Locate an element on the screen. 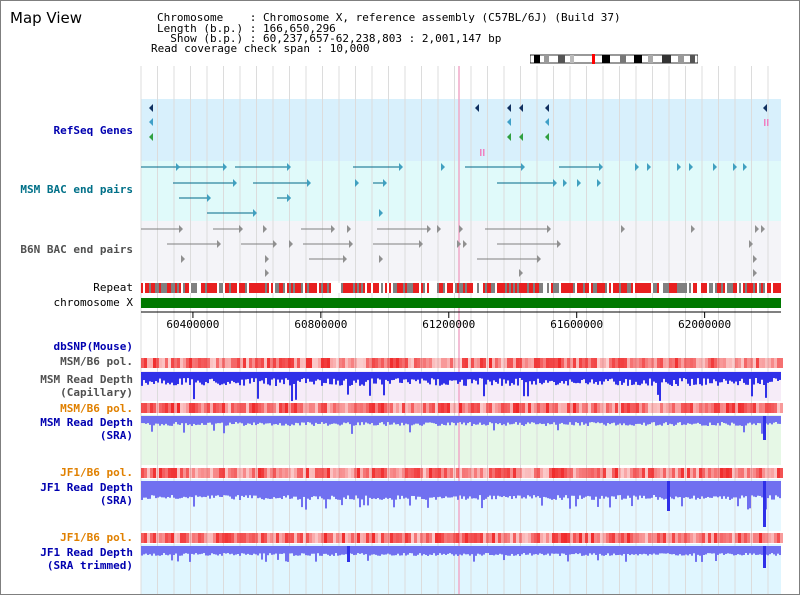 This screenshot has height=595, width=800. axis-tick-label: 61600000 is located at coordinates (577, 324).